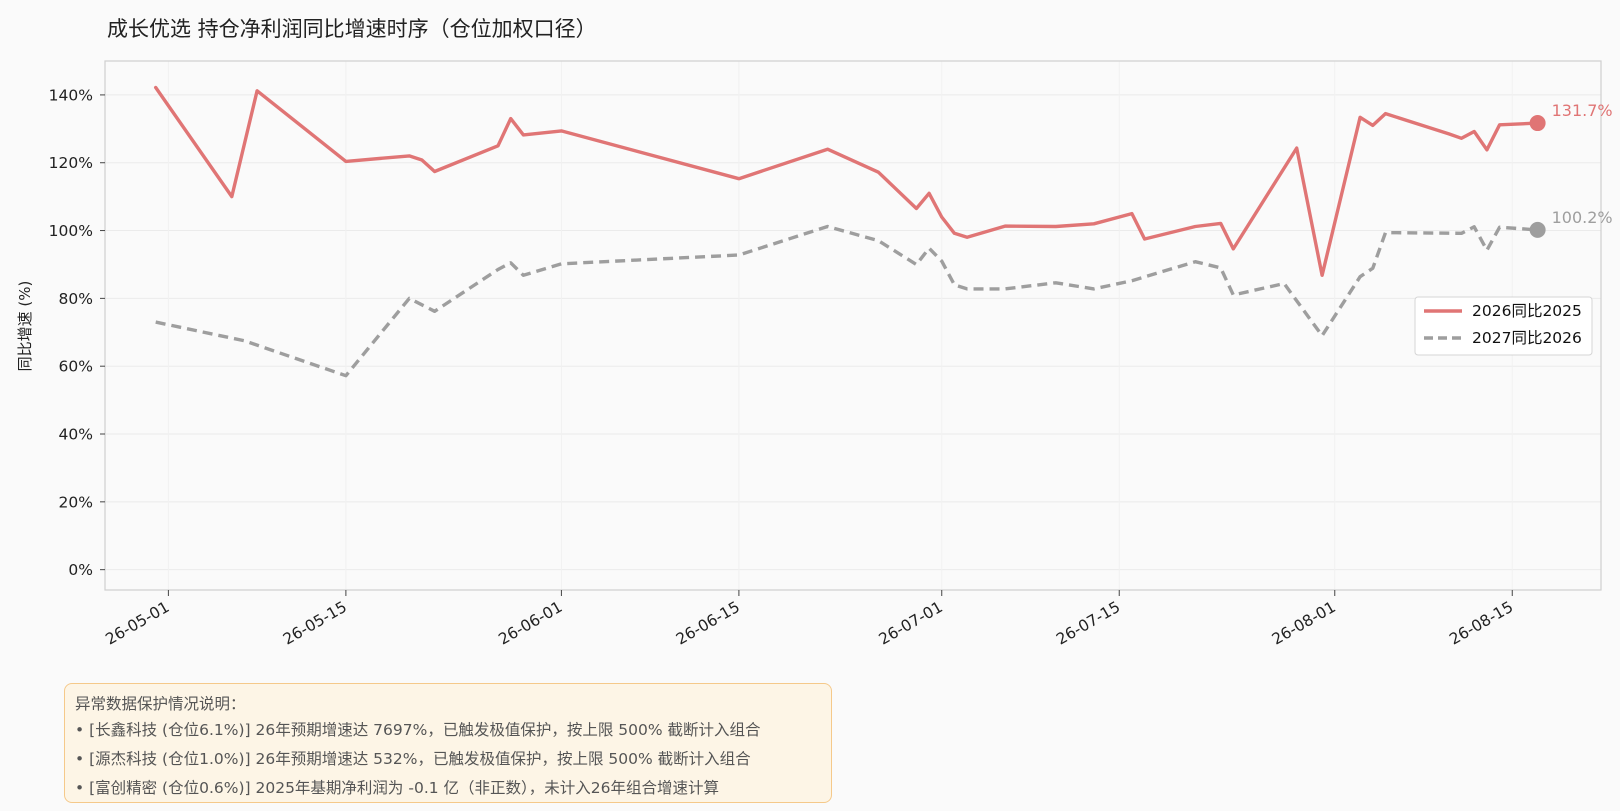 This screenshot has width=1620, height=811. Describe the element at coordinates (71, 95) in the screenshot. I see `y-tick-label: 140%` at that location.